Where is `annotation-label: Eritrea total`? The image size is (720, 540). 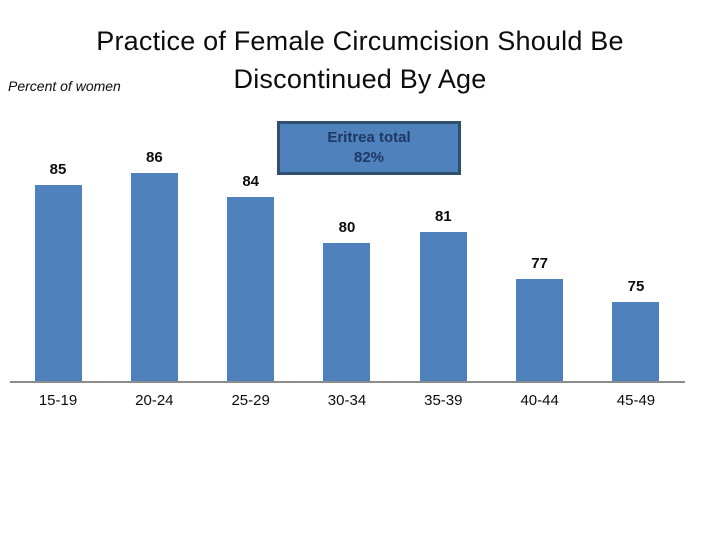 annotation-label: Eritrea total is located at coordinates (369, 137).